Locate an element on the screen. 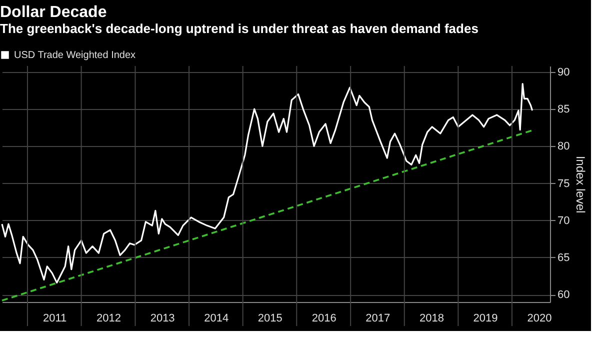 Image resolution: width=600 pixels, height=338 pixels. x-tick-label: 2017 is located at coordinates (378, 318).